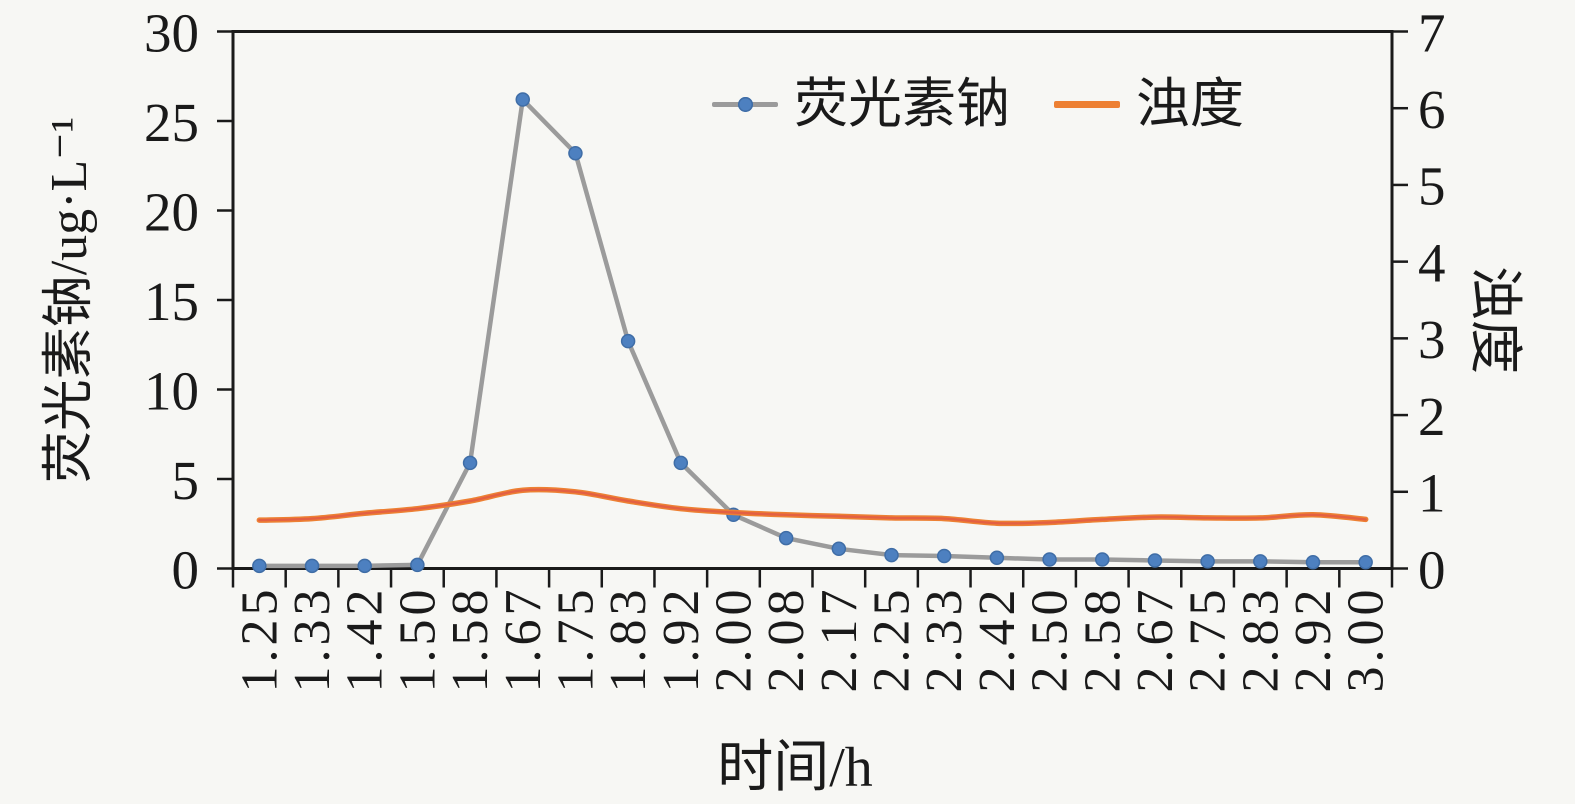 The image size is (1575, 804). Describe the element at coordinates (1432, 262) in the screenshot. I see `y-right-tick-label: 4` at that location.